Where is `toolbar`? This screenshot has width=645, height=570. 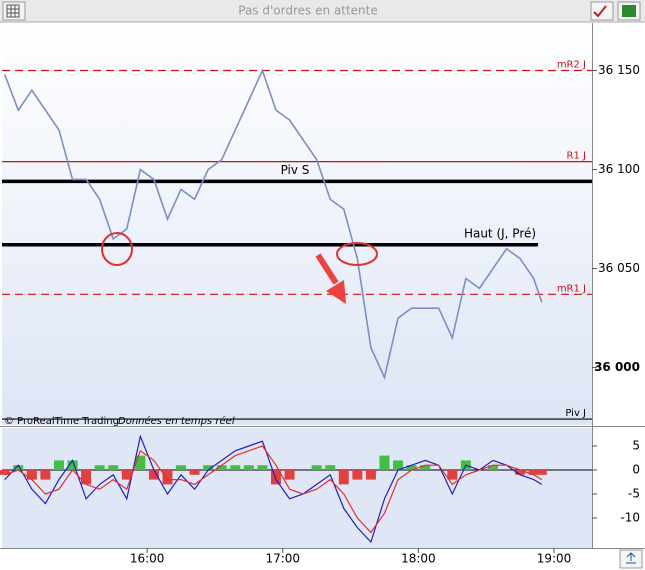 toolbar is located at coordinates (322, 11).